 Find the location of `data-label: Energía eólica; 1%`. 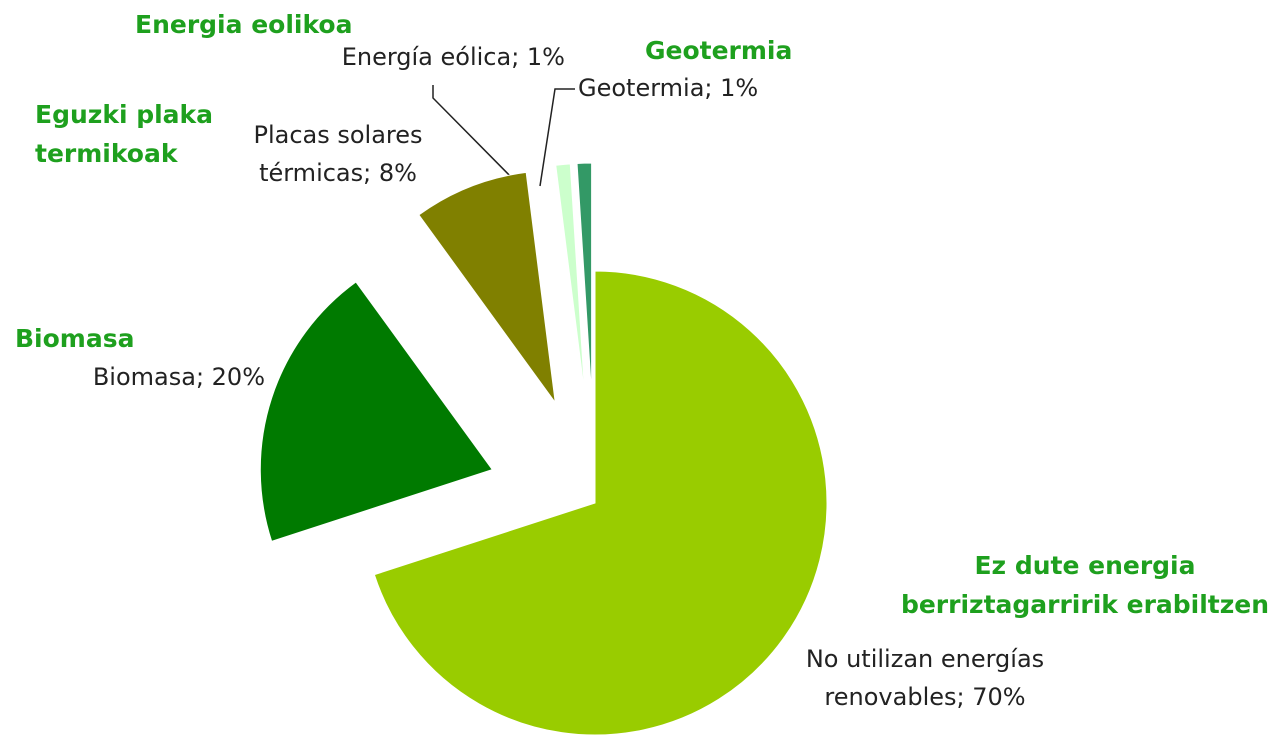

data-label: Energía eólica; 1% is located at coordinates (453, 57).